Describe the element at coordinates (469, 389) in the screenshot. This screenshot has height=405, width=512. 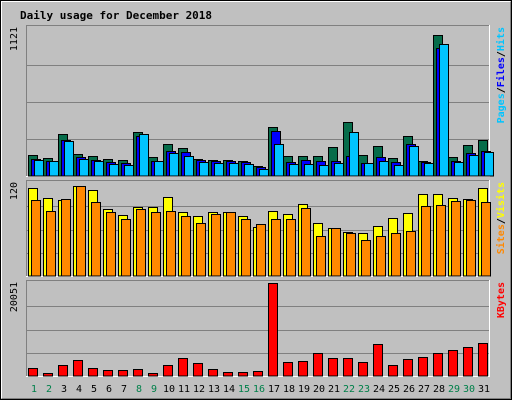
I see `day-label-30: 30` at that location.